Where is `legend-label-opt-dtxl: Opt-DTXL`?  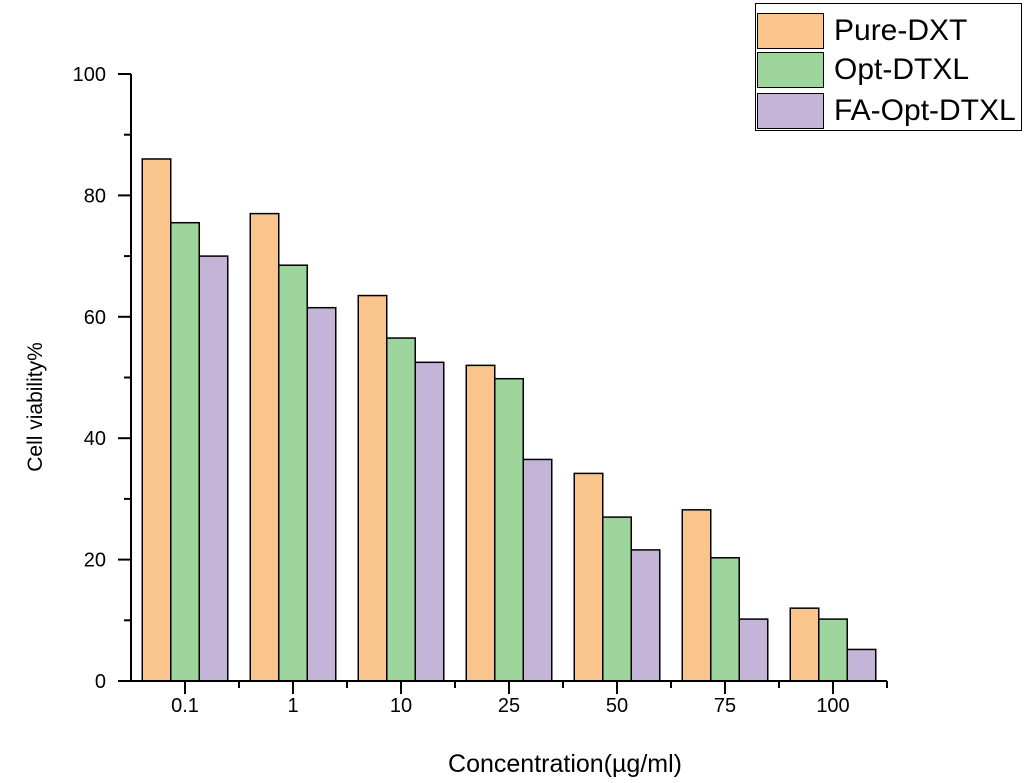 legend-label-opt-dtxl: Opt-DTXL is located at coordinates (902, 69).